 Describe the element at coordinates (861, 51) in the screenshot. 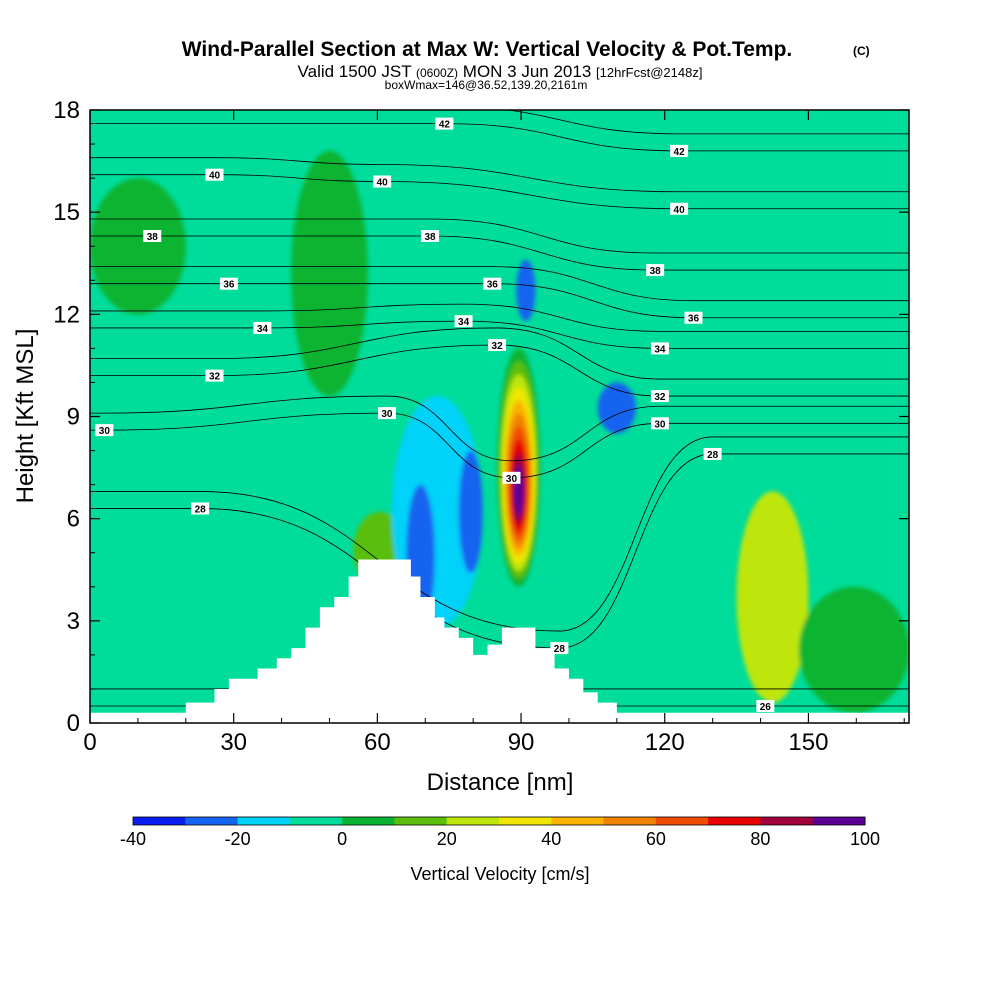

I see `copyright-mark: (C)` at that location.